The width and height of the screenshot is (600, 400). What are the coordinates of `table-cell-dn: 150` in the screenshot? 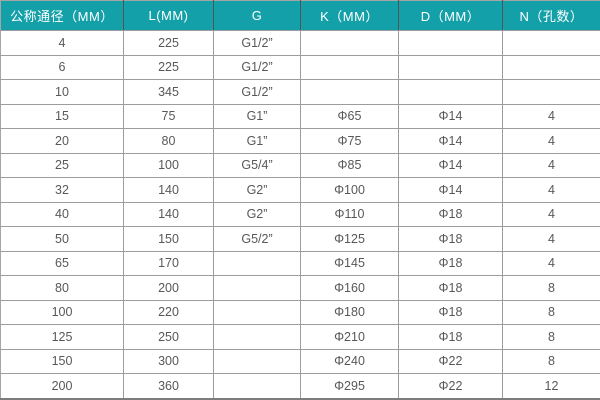 It's located at (62, 361).